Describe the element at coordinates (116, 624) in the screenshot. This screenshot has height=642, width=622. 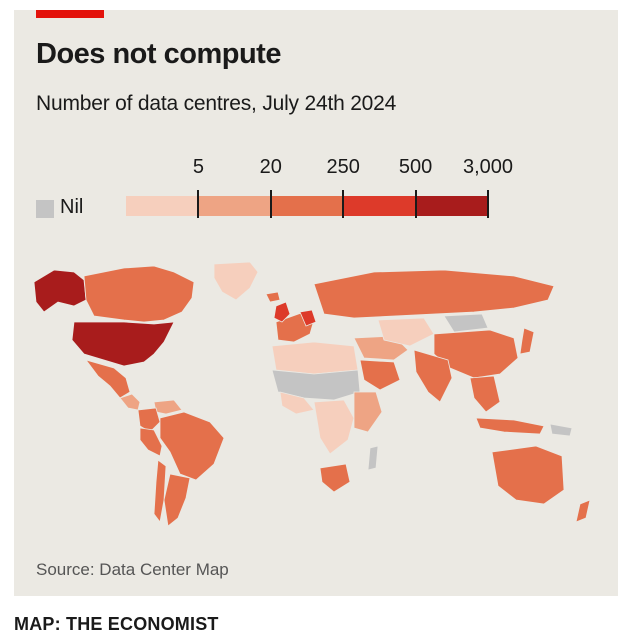
I see `credit-line: MAP: THE ECONOMIST` at that location.